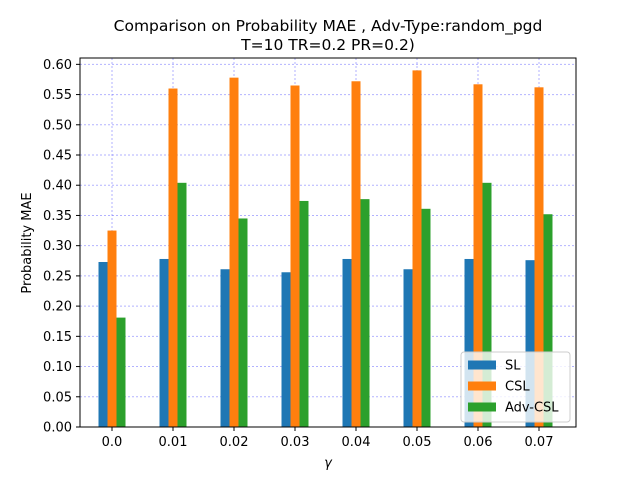  Describe the element at coordinates (57, 246) in the screenshot. I see `y-tick-label: 0.30` at that location.